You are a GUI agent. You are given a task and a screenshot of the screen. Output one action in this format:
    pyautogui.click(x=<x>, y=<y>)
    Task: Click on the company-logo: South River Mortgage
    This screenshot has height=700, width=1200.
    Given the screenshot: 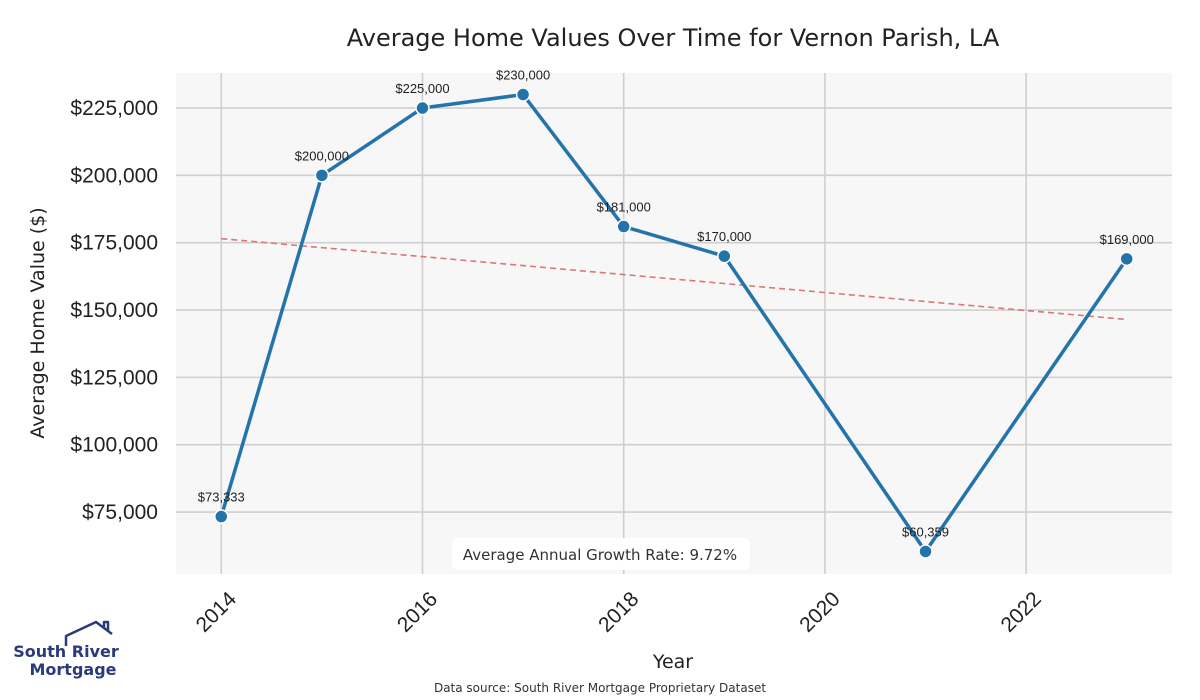 What is the action you would take?
    pyautogui.click(x=66, y=649)
    